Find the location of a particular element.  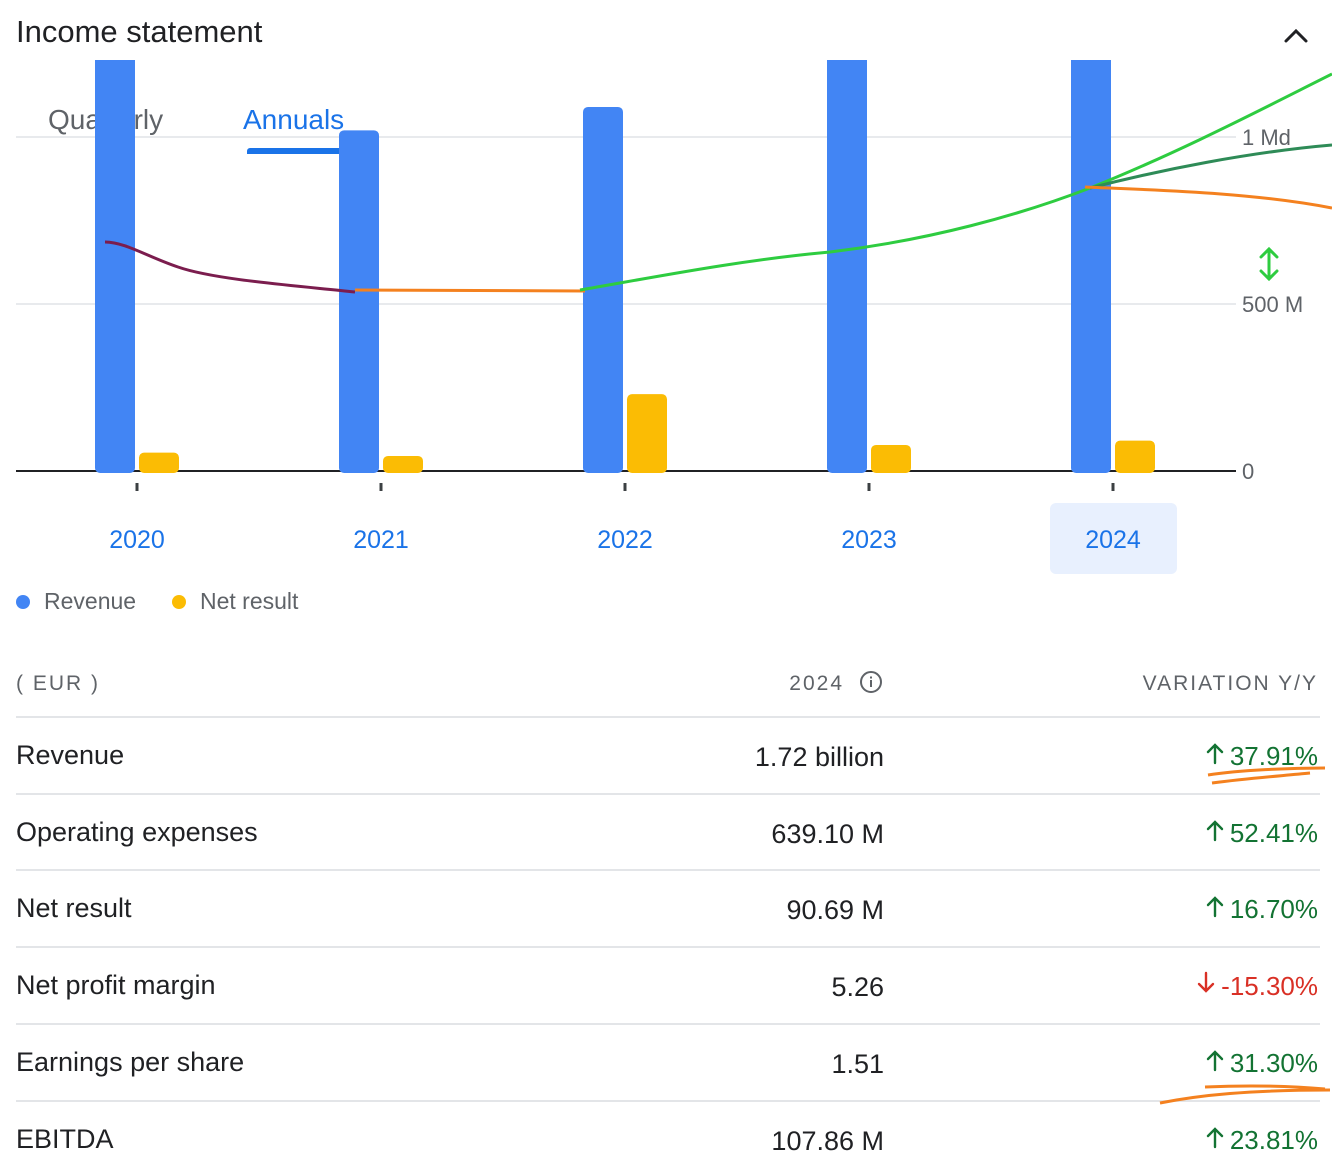

row-value: 5.26 is located at coordinates (857, 987).